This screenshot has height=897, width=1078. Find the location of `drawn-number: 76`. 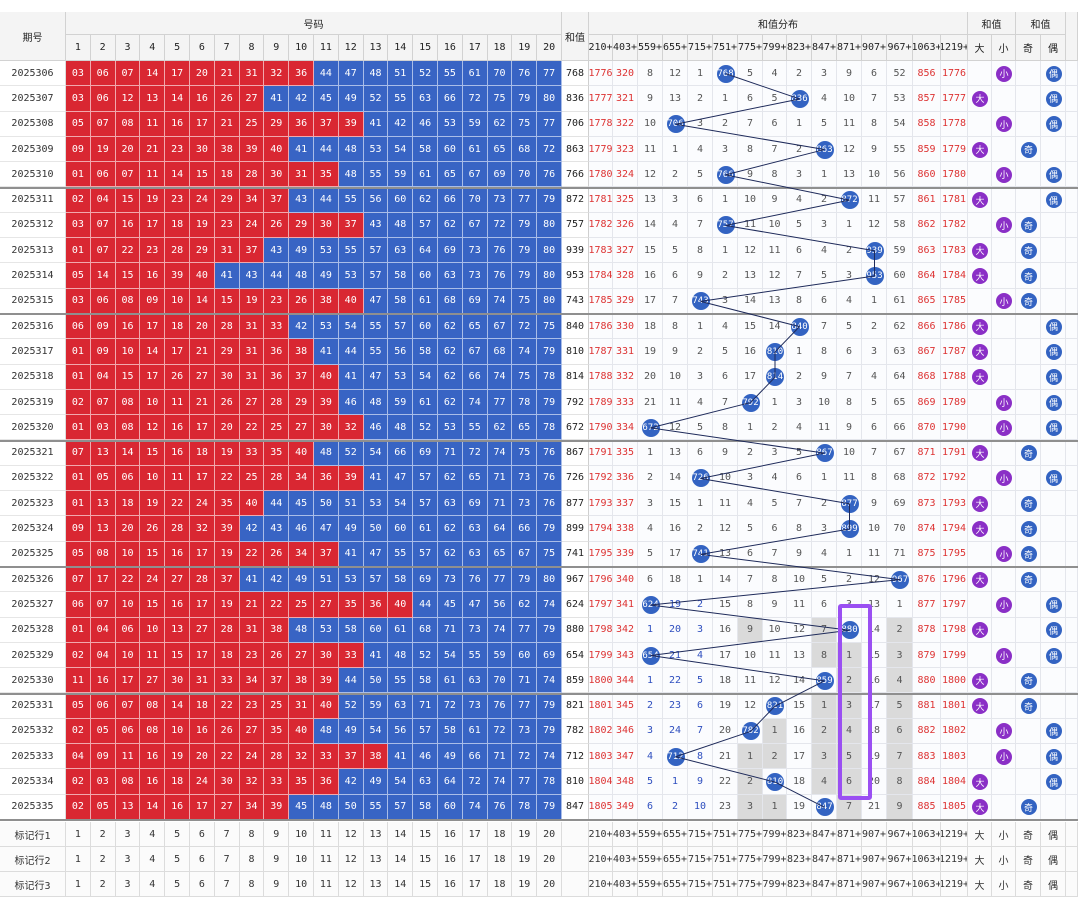

drawn-number: 76 is located at coordinates (500, 251).